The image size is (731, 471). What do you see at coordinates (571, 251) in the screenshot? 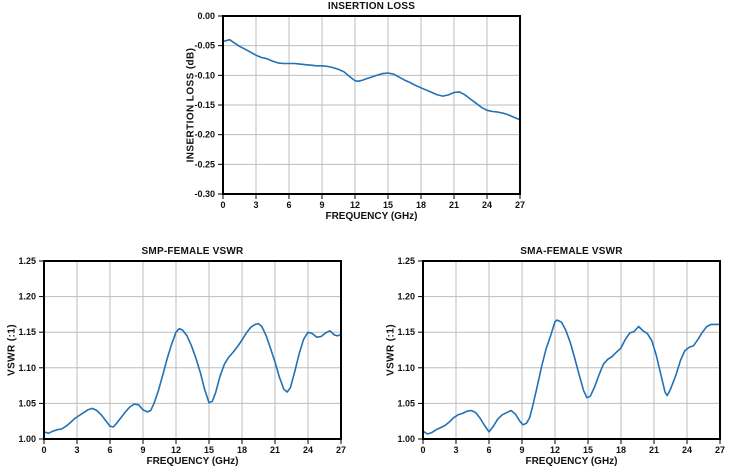
I see `sma-female-vswr-title: SMA-FEMALE VSWR` at bounding box center [571, 251].